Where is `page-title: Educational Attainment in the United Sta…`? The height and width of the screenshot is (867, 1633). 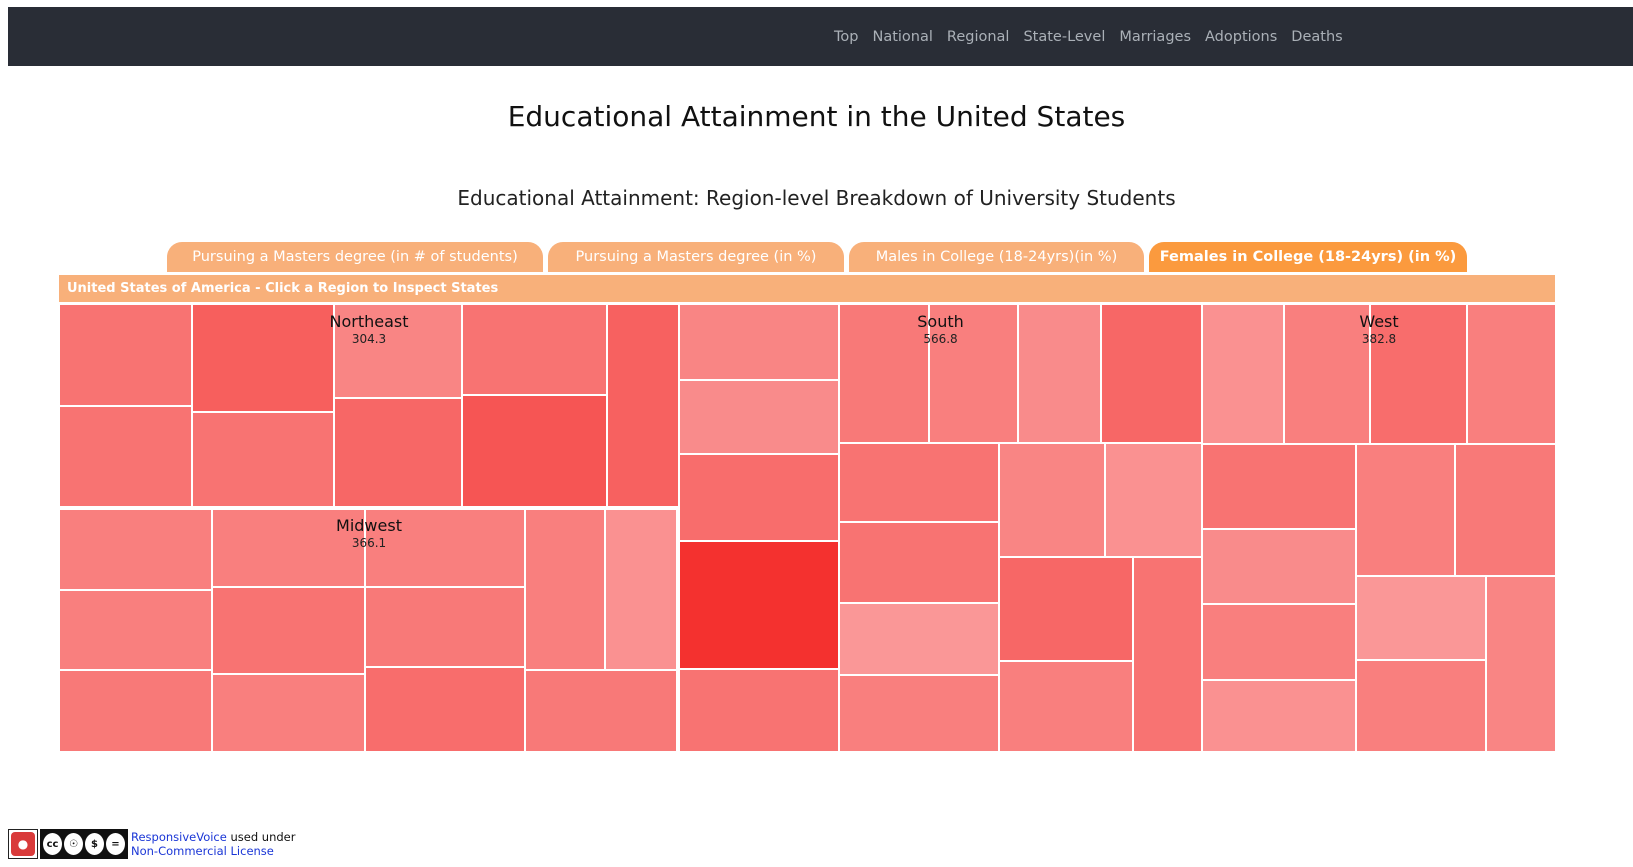 page-title: Educational Attainment in the United Sta… is located at coordinates (816, 116).